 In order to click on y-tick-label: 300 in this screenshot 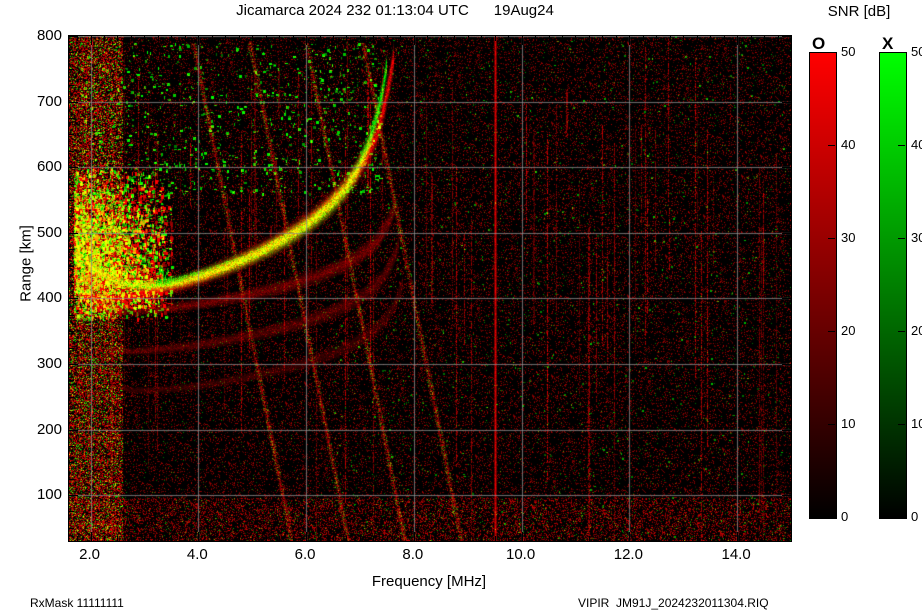, I will do `click(49, 363)`.